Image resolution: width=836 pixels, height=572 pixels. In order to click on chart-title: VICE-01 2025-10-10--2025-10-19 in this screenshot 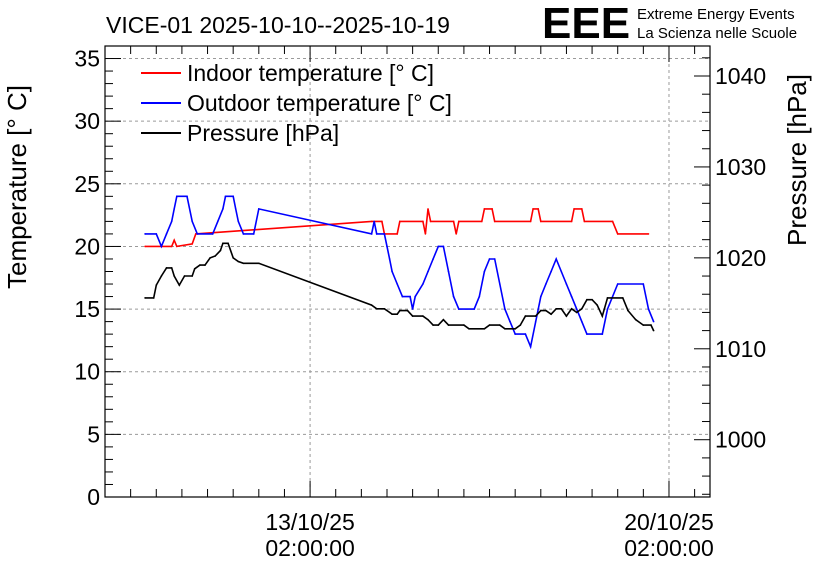, I will do `click(278, 25)`.